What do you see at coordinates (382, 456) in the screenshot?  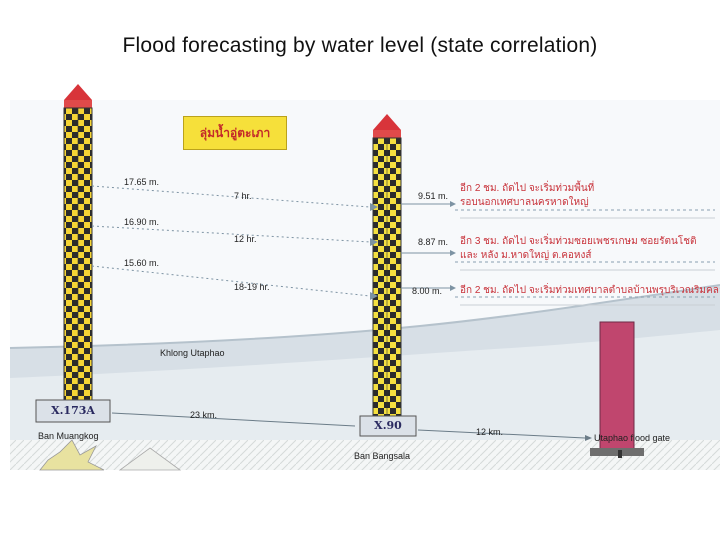 I see `station-place-x90: Ban Bangsala` at bounding box center [382, 456].